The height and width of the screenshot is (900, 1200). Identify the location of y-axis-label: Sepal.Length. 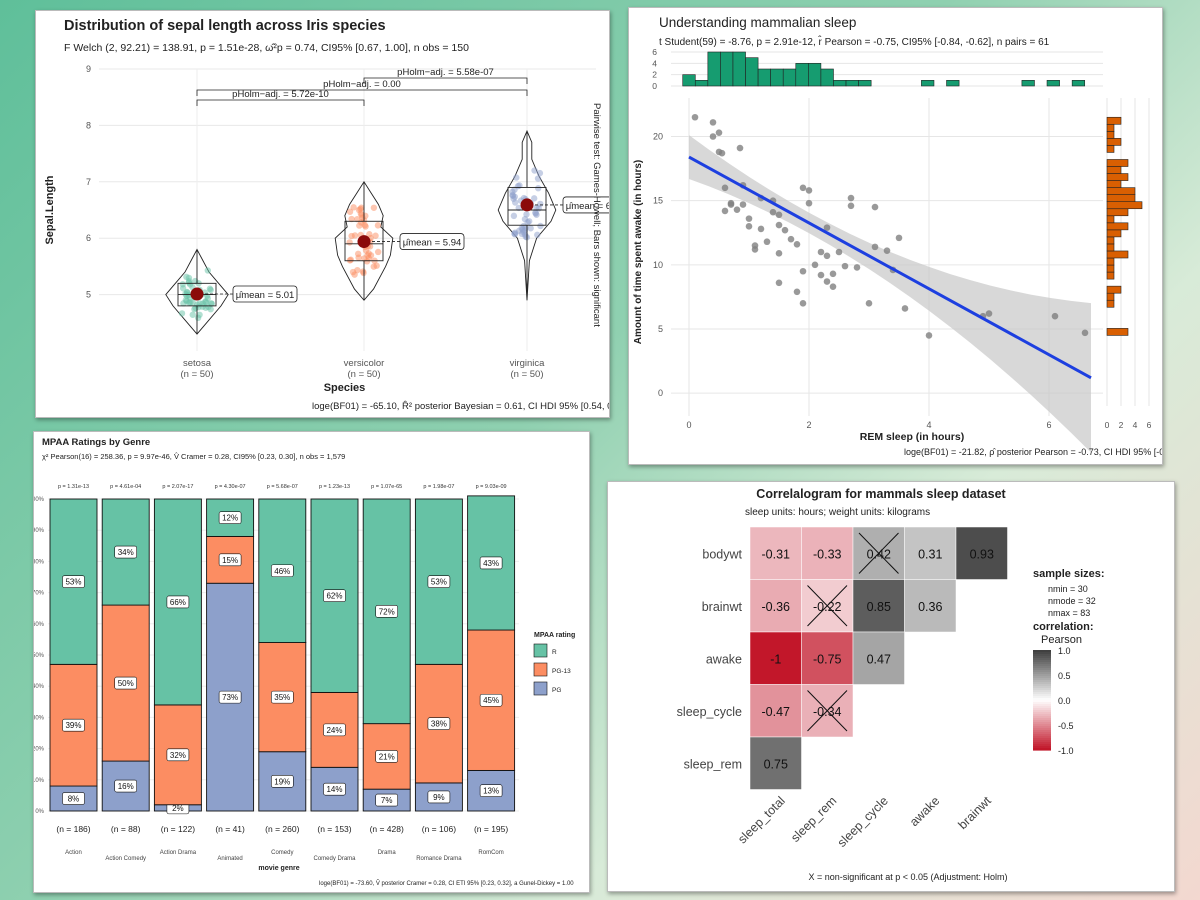
(50, 209).